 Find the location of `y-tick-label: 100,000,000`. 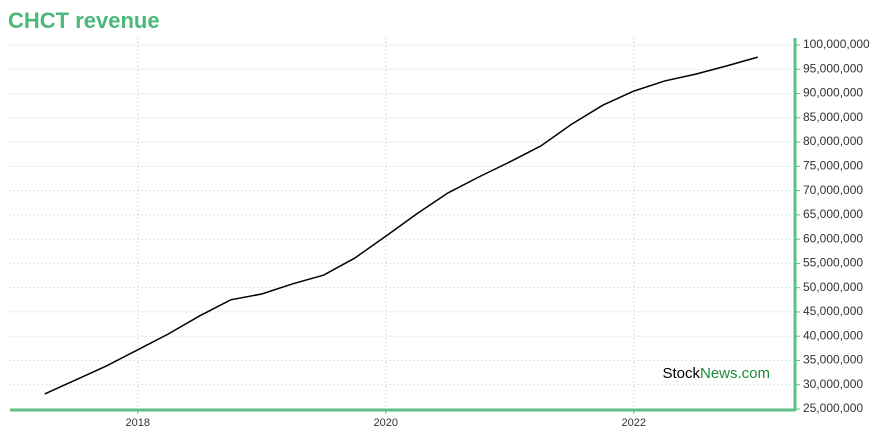

y-tick-label: 100,000,000 is located at coordinates (836, 44).